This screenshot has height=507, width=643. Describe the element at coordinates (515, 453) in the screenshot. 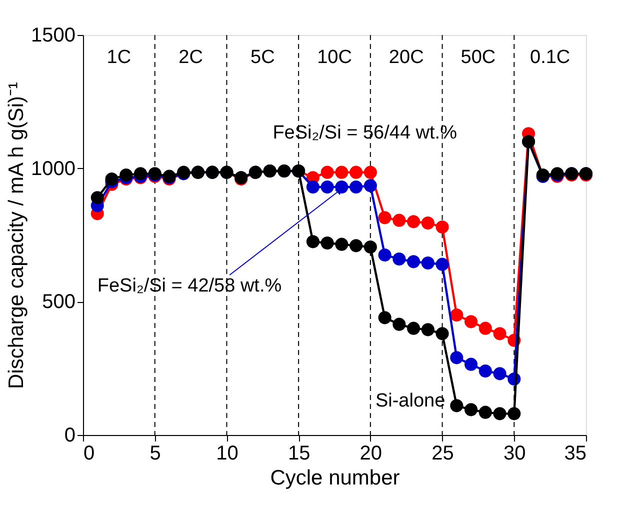

I see `x-tick-label: 30` at that location.